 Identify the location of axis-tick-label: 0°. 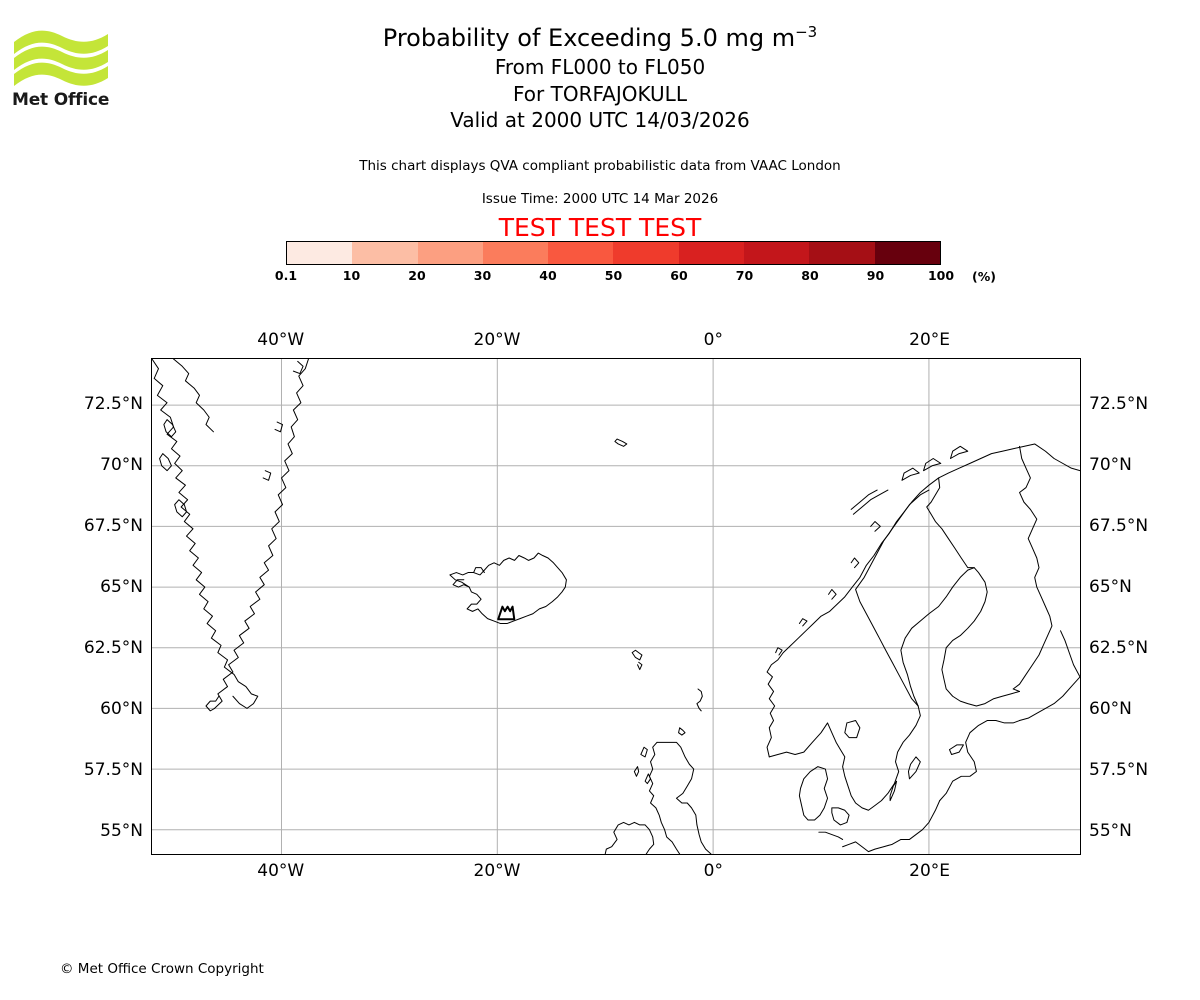
(713, 340).